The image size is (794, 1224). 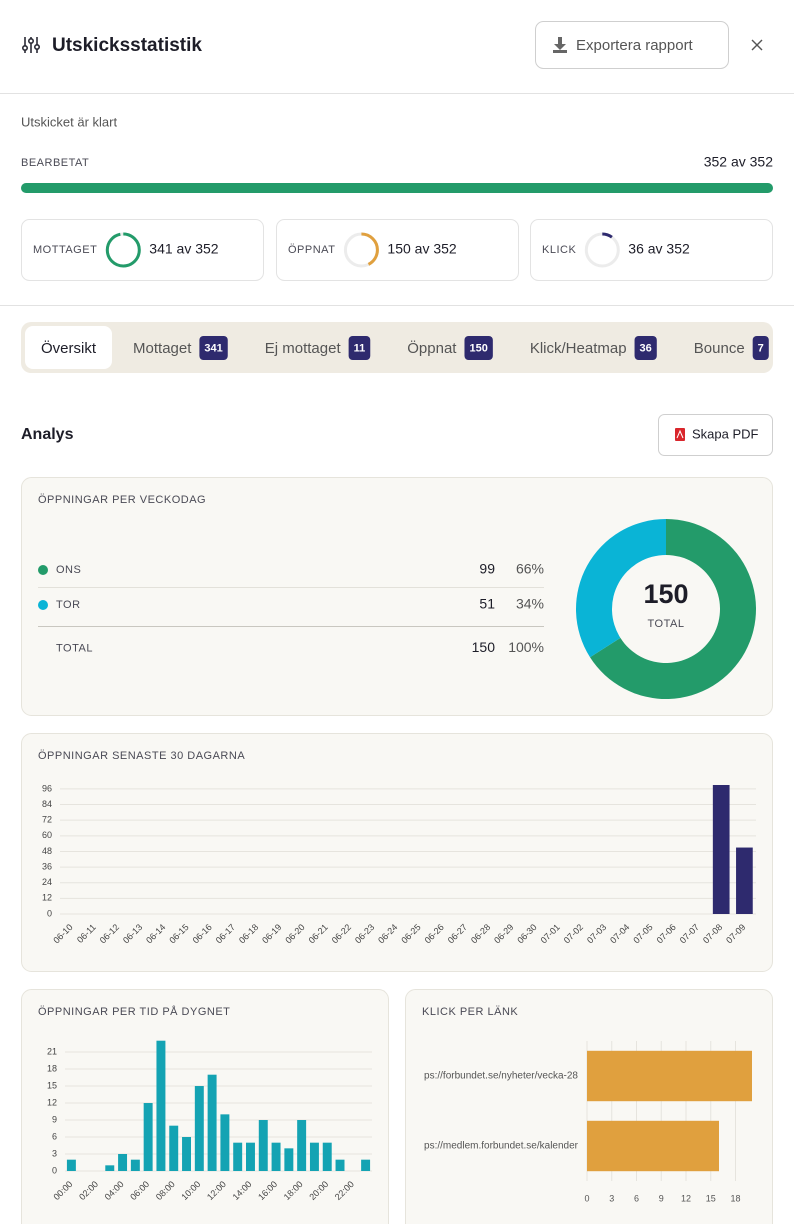 I want to click on y-tick-label: 24, so click(x=47, y=882).